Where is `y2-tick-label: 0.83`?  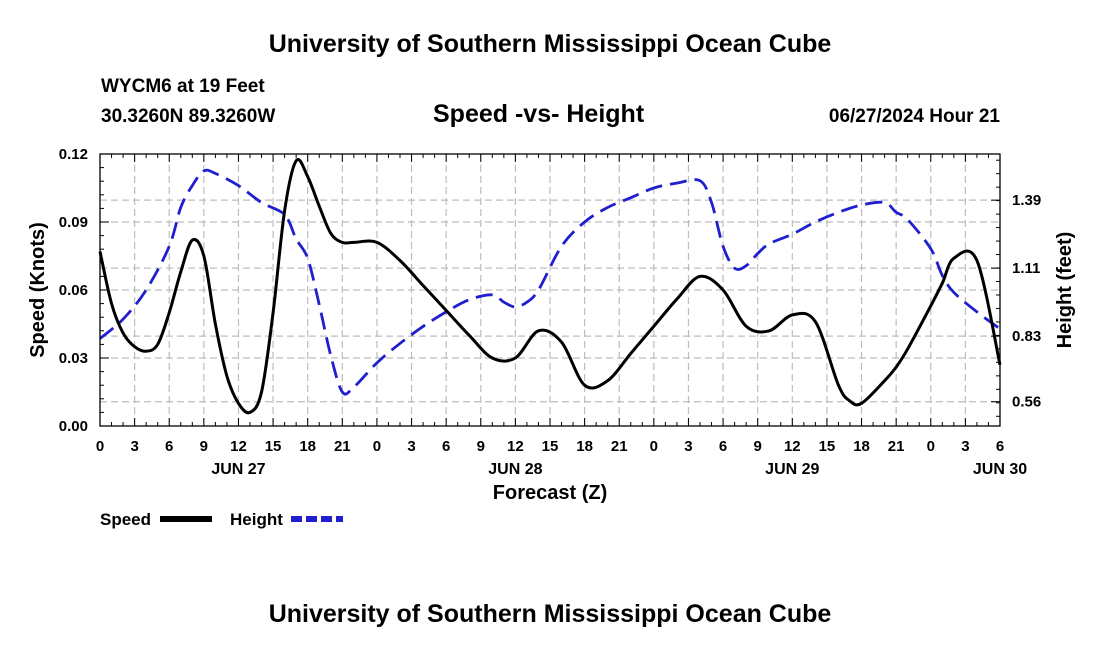
y2-tick-label: 0.83 is located at coordinates (1026, 336).